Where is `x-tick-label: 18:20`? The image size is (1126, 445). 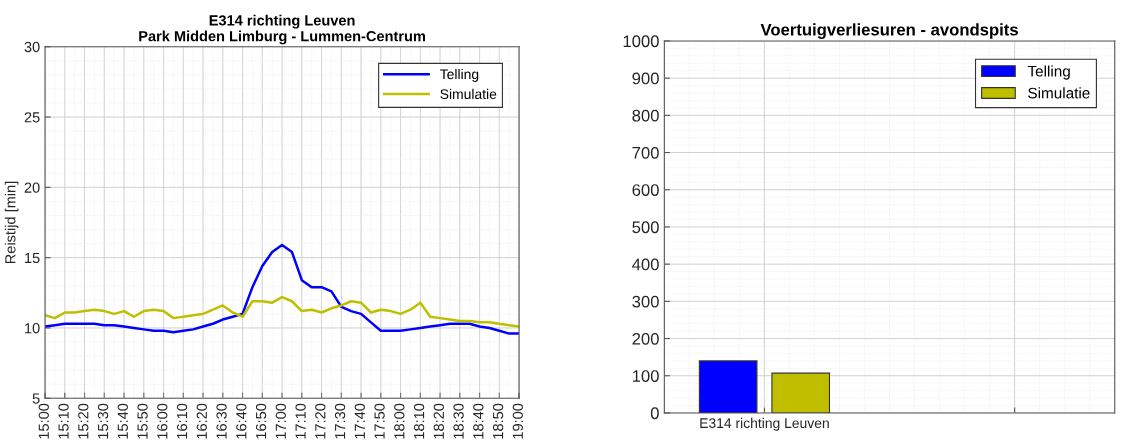
x-tick-label: 18:20 is located at coordinates (438, 421).